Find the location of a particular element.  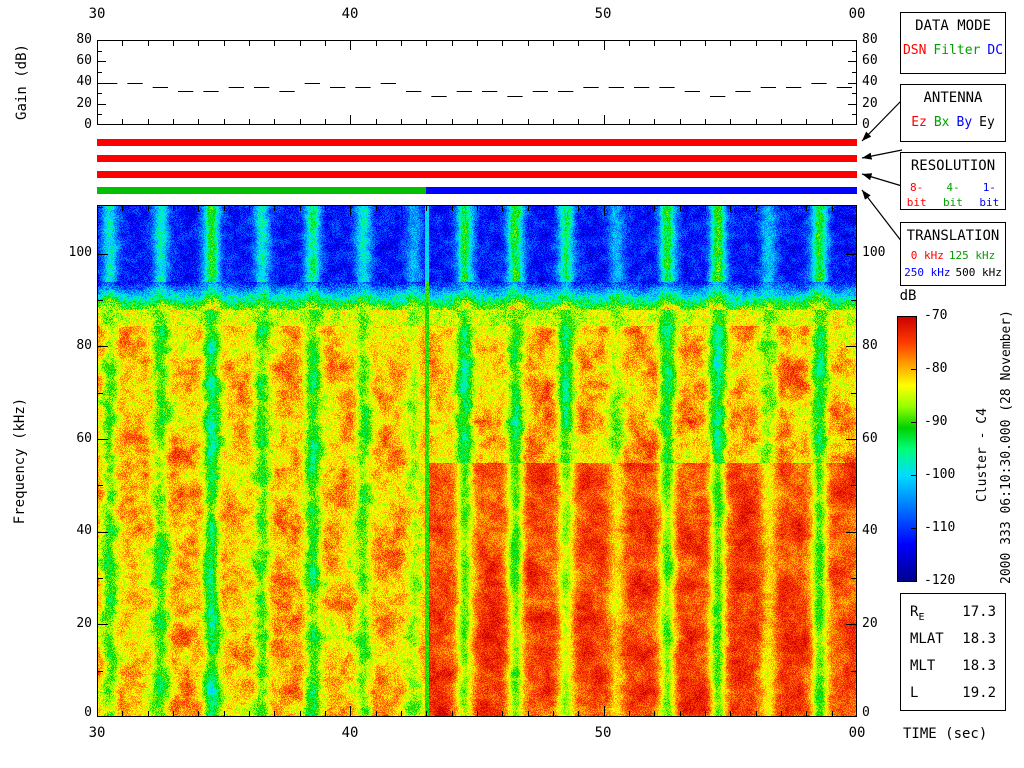

gain-ytick-0-l: 0 is located at coordinates (88, 124).